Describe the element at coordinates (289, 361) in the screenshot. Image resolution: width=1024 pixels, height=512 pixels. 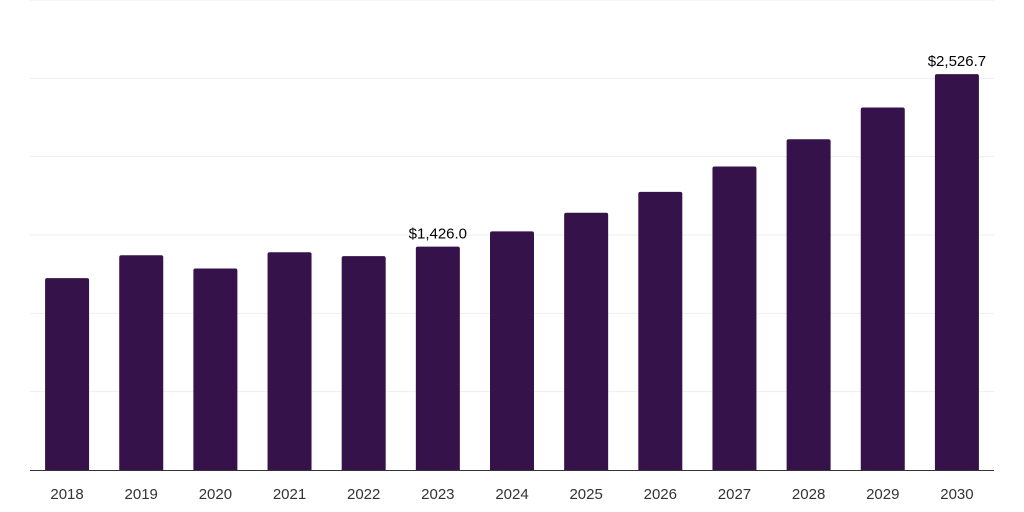
I see `bar-2021` at that location.